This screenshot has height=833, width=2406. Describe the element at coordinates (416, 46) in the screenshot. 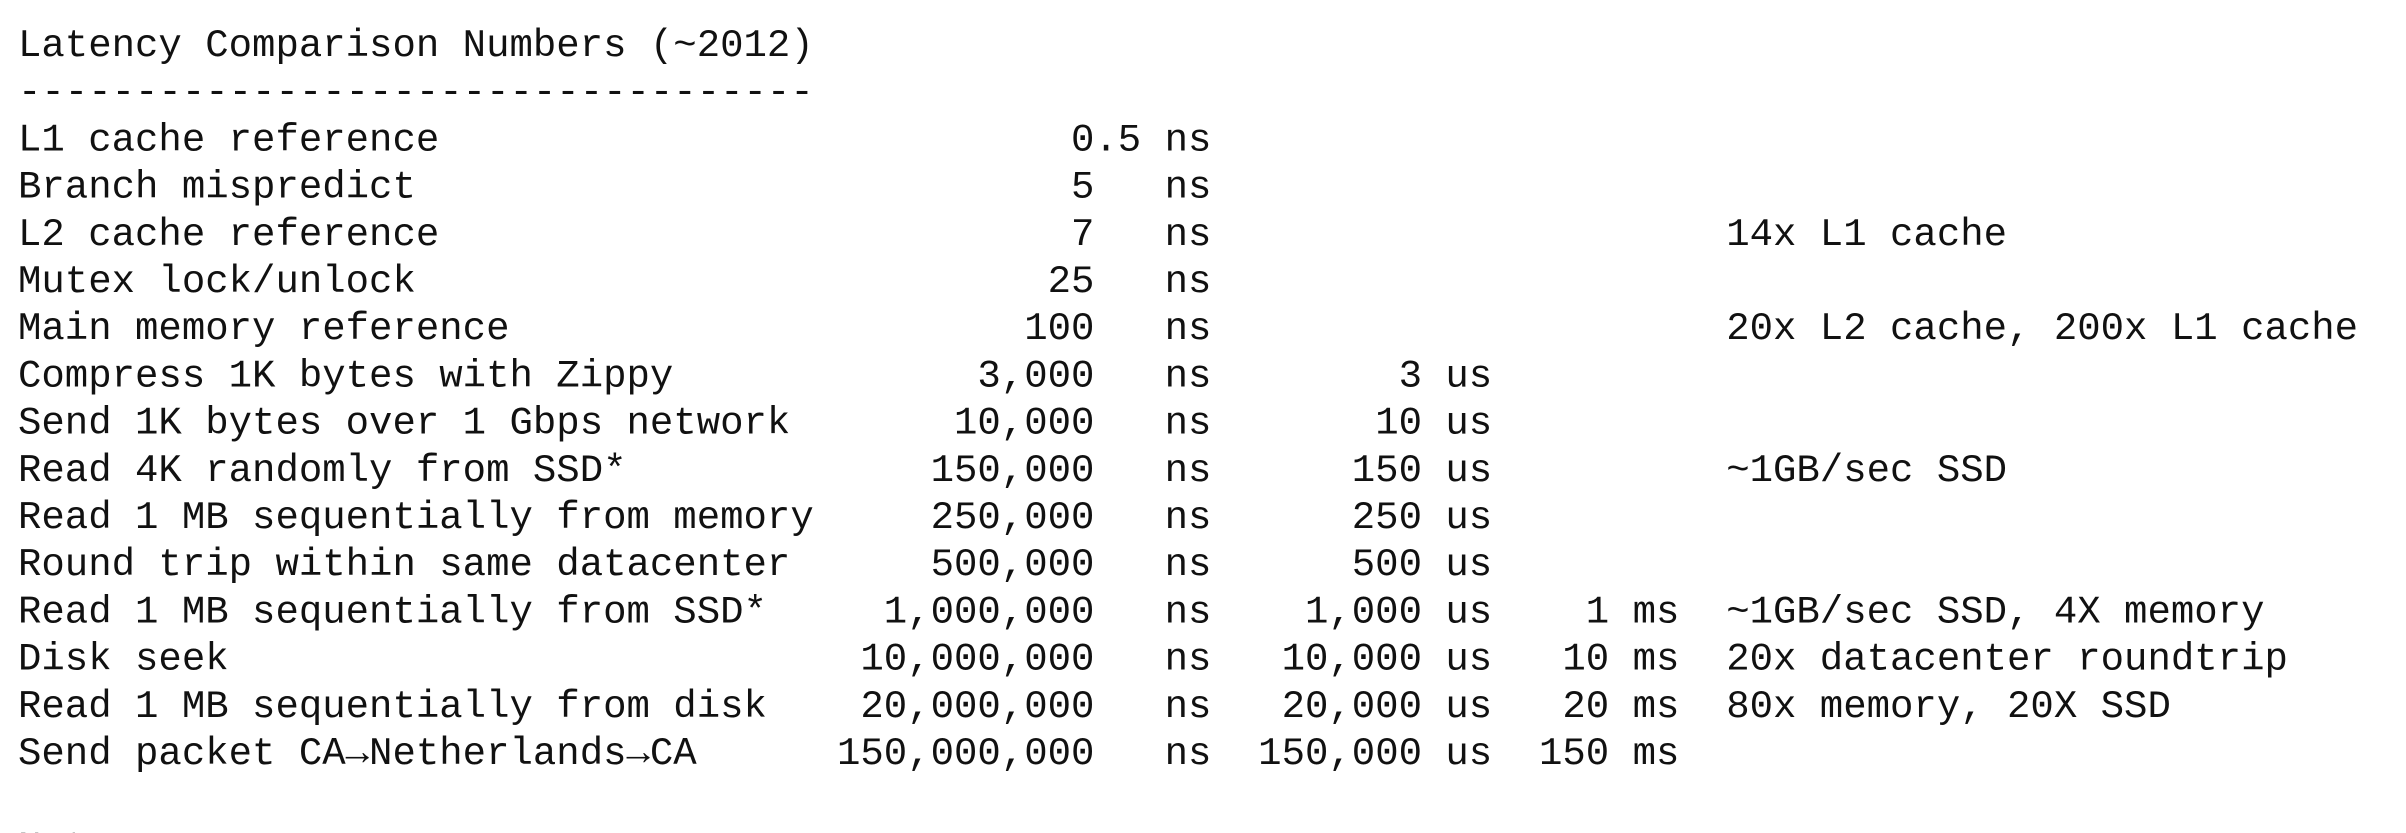

I see `title: Latency Comparison Numbers (~2012)` at that location.